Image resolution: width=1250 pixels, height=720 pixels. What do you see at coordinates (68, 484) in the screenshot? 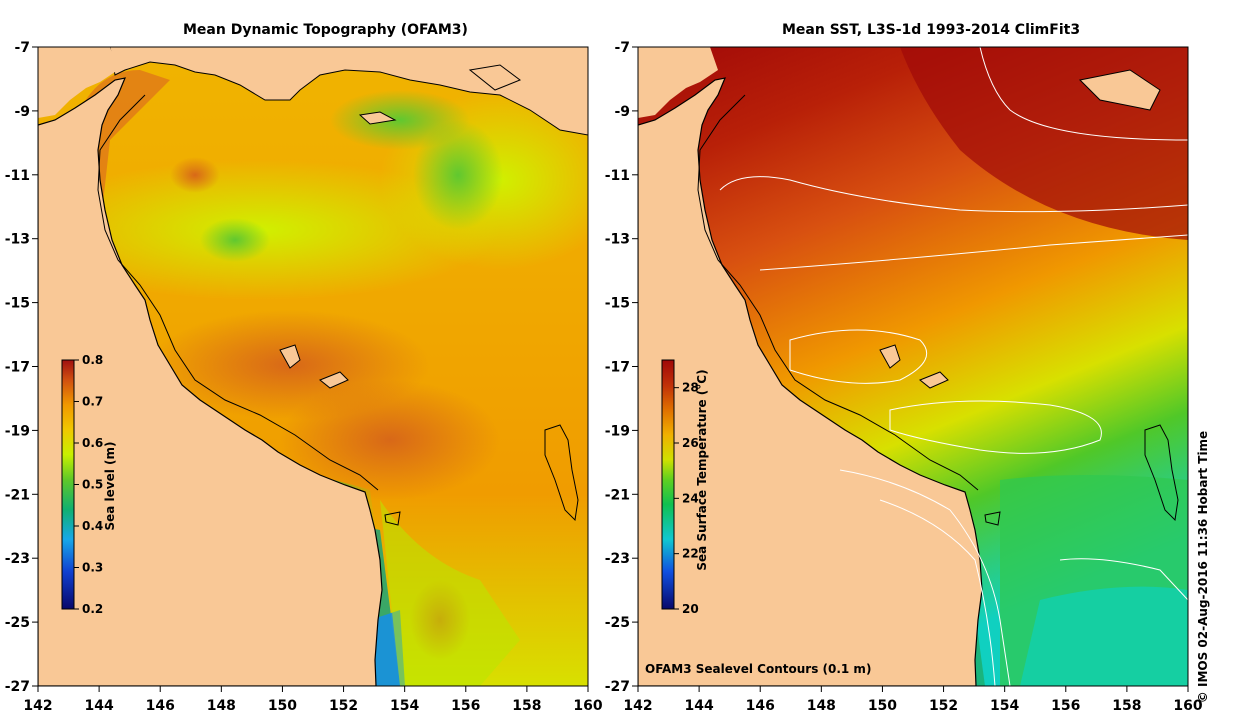
I see `colorbar-sea-level-ramp` at bounding box center [68, 484].